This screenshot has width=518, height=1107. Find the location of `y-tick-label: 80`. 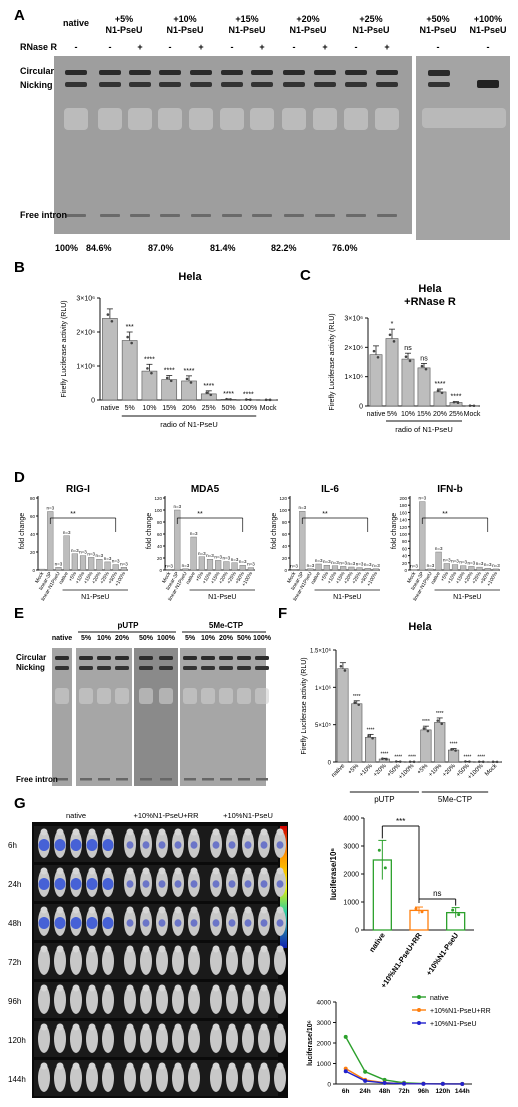

y-tick-label: 80 is located at coordinates (160, 522).